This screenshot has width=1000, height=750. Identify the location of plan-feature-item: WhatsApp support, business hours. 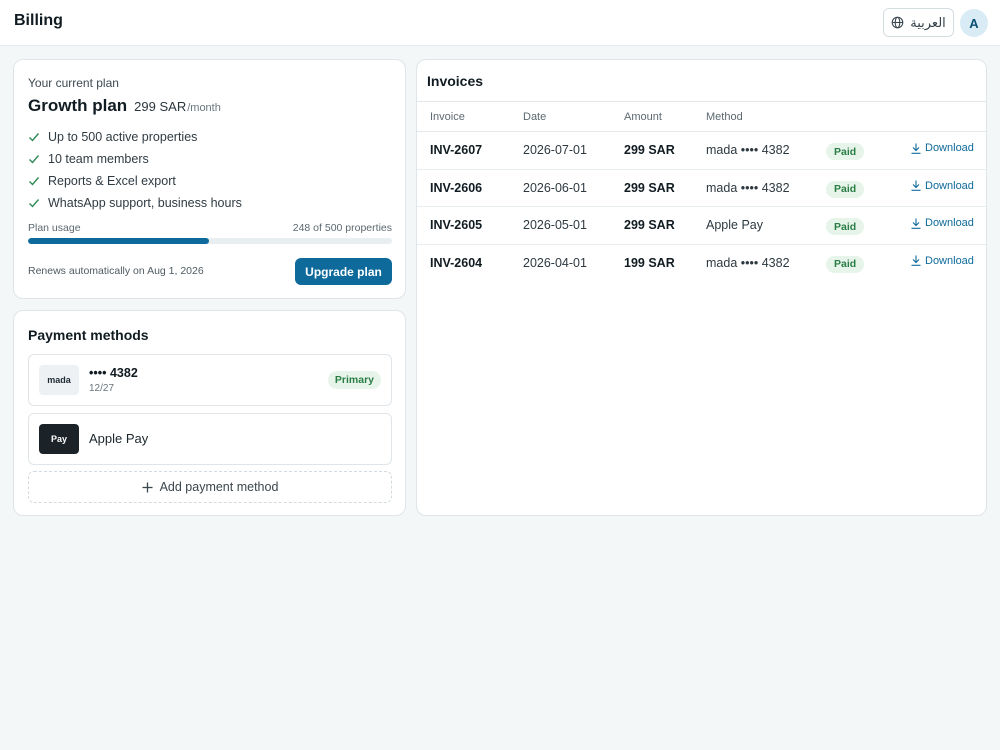
(135, 203).